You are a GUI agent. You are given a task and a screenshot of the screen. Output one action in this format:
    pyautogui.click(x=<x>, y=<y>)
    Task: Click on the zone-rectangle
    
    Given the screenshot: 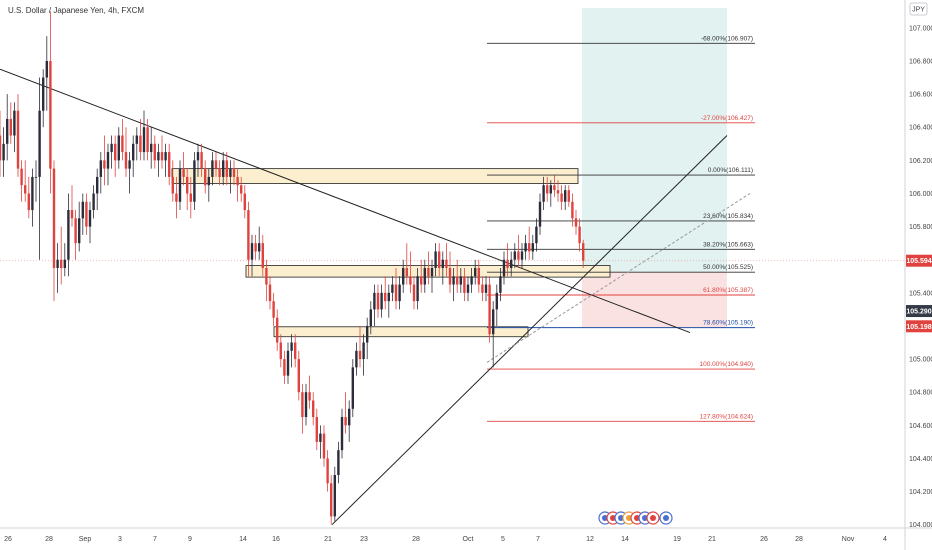 What is the action you would take?
    pyautogui.click(x=375, y=176)
    